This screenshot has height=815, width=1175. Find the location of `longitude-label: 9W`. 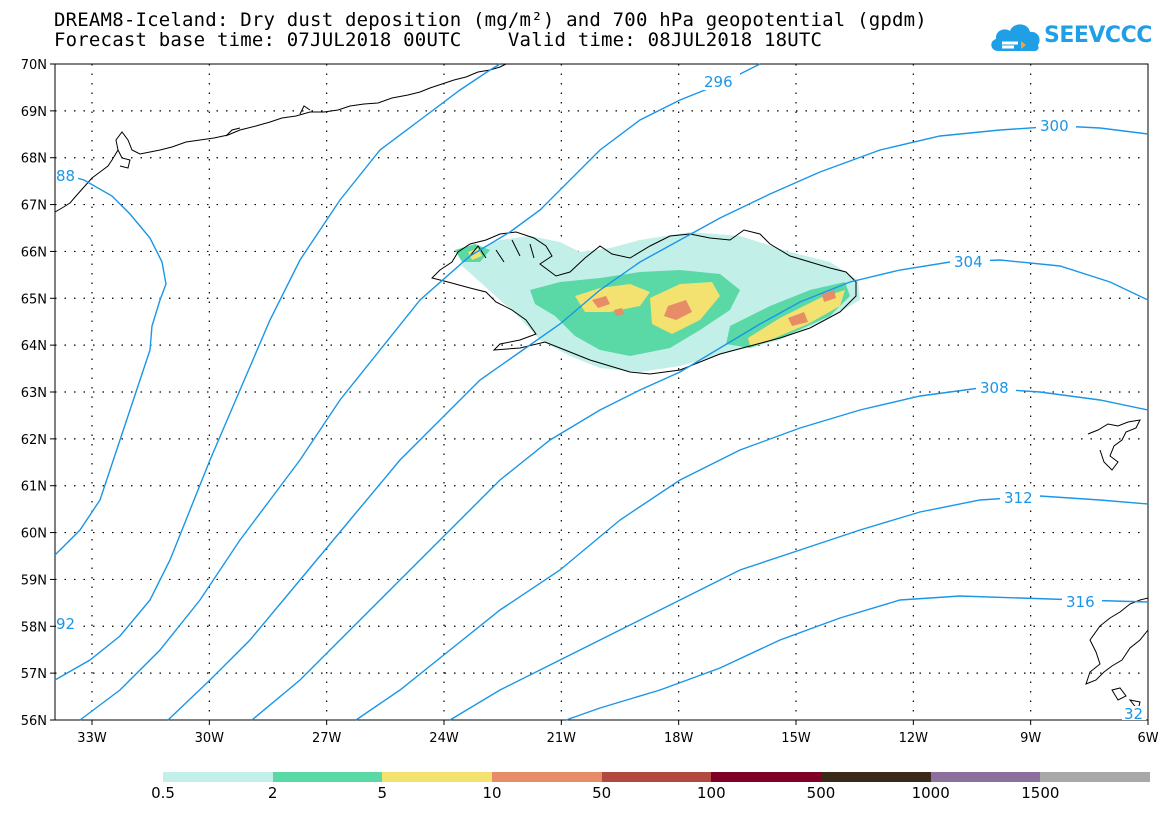

longitude-label: 9W is located at coordinates (1030, 738).